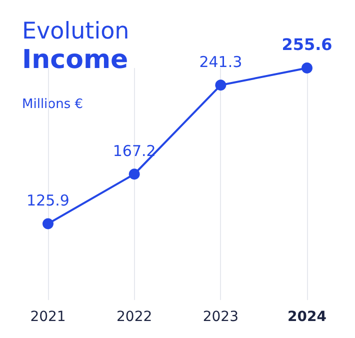  What do you see at coordinates (220, 62) in the screenshot?
I see `data-label: 241.3` at bounding box center [220, 62].